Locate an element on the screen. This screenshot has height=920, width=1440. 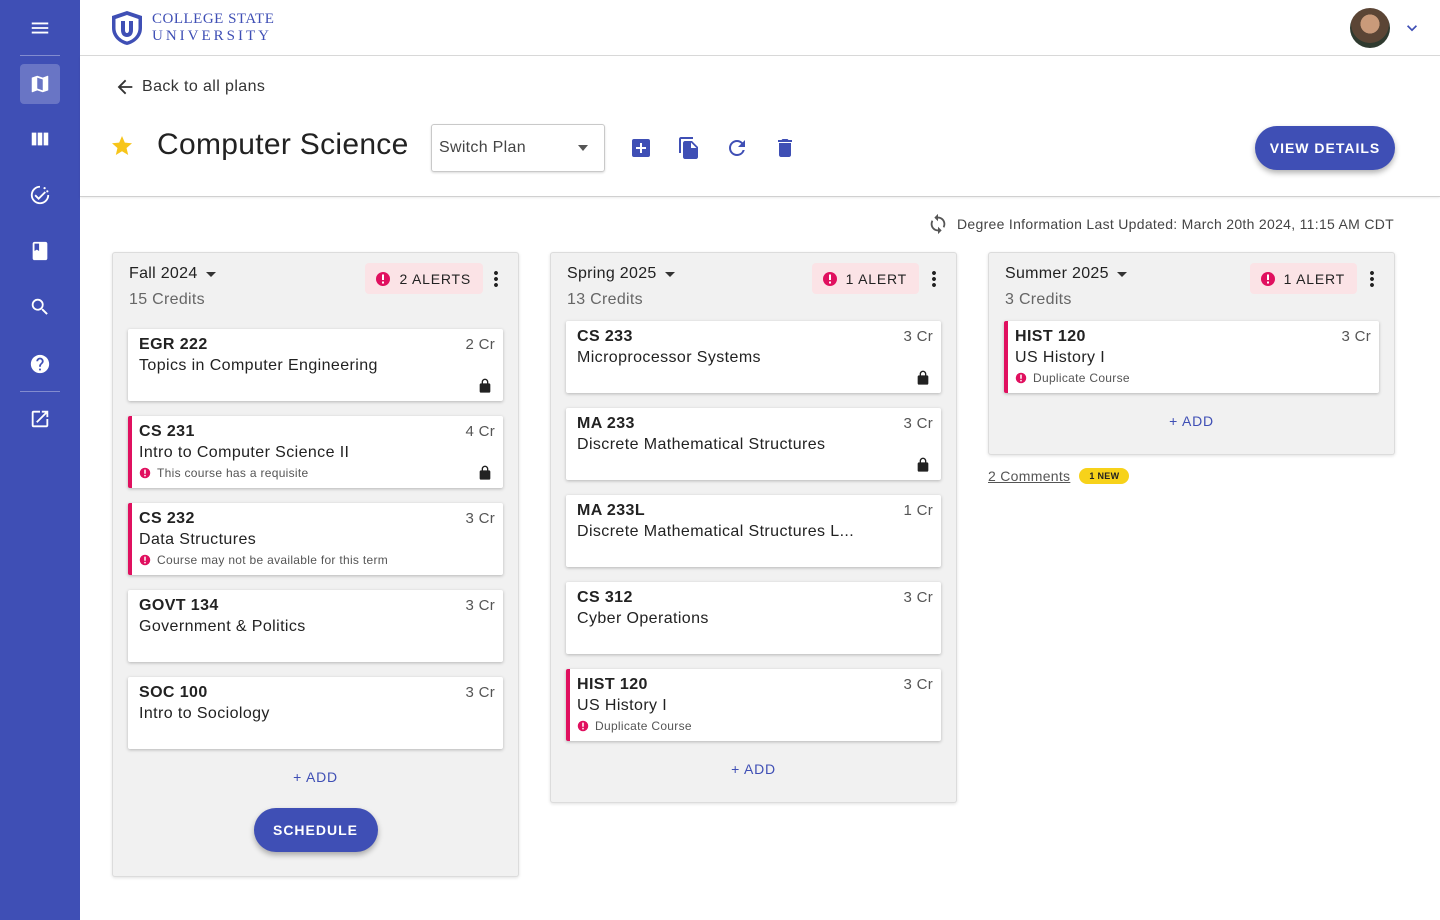
university-logo: COLLEGE STATE UNIVERSITY is located at coordinates (192, 28).